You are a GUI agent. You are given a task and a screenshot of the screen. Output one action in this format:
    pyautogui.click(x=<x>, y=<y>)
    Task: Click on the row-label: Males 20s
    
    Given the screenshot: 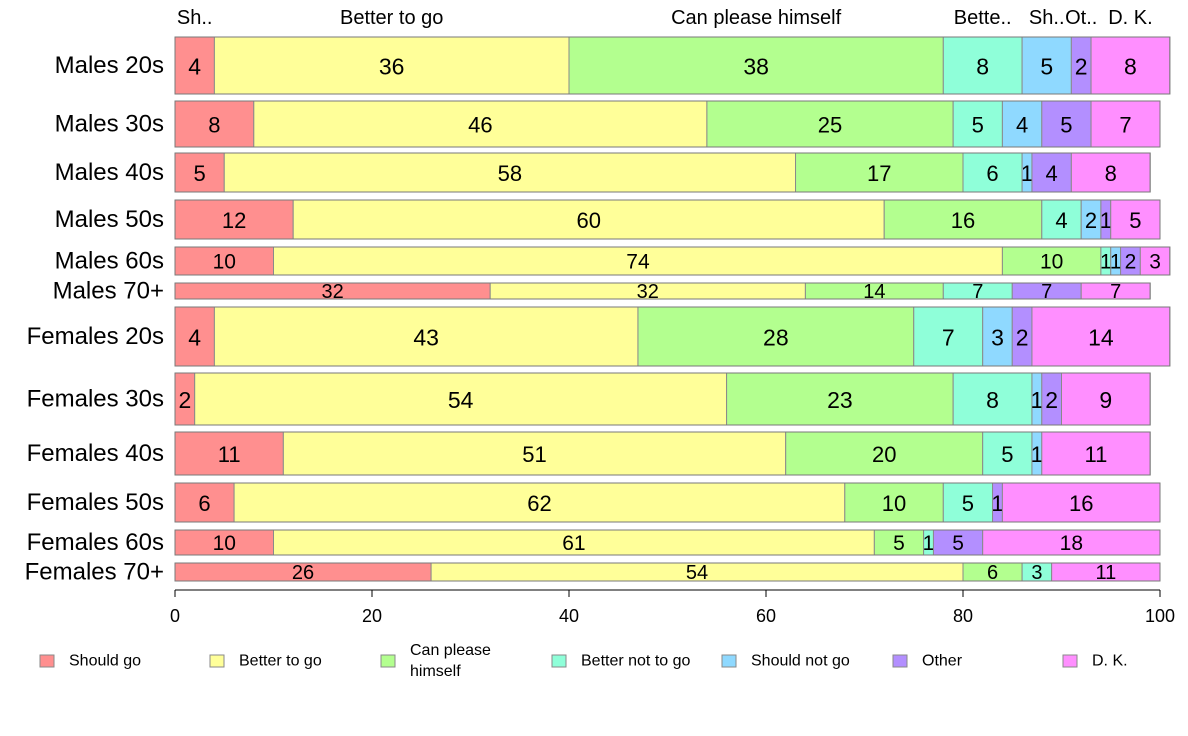 What is the action you would take?
    pyautogui.click(x=109, y=65)
    